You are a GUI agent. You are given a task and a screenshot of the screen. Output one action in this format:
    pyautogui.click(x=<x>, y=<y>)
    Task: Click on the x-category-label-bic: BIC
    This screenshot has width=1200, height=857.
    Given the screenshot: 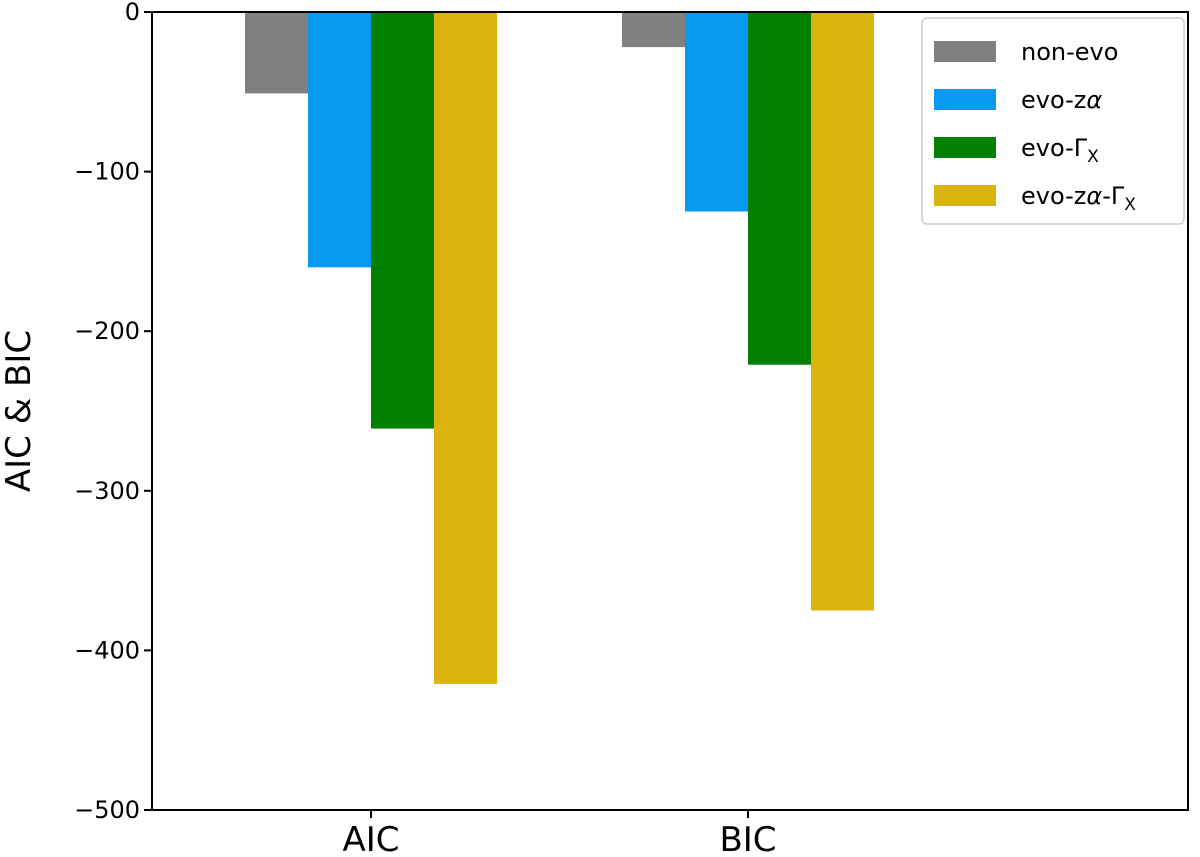 What is the action you would take?
    pyautogui.click(x=747, y=838)
    